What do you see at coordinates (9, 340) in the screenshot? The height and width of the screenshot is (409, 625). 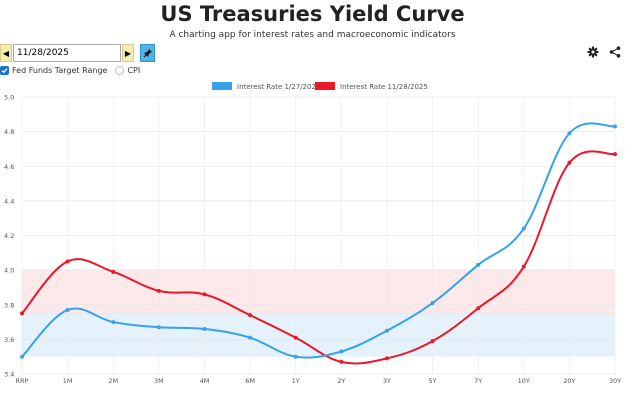 I see `y-tick-label: 3.6` at bounding box center [9, 340].